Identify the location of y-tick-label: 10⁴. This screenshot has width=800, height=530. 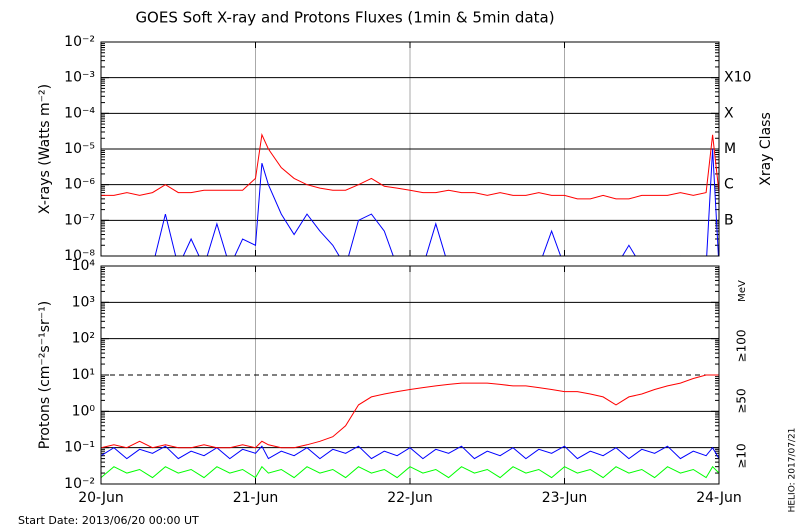
(84, 266).